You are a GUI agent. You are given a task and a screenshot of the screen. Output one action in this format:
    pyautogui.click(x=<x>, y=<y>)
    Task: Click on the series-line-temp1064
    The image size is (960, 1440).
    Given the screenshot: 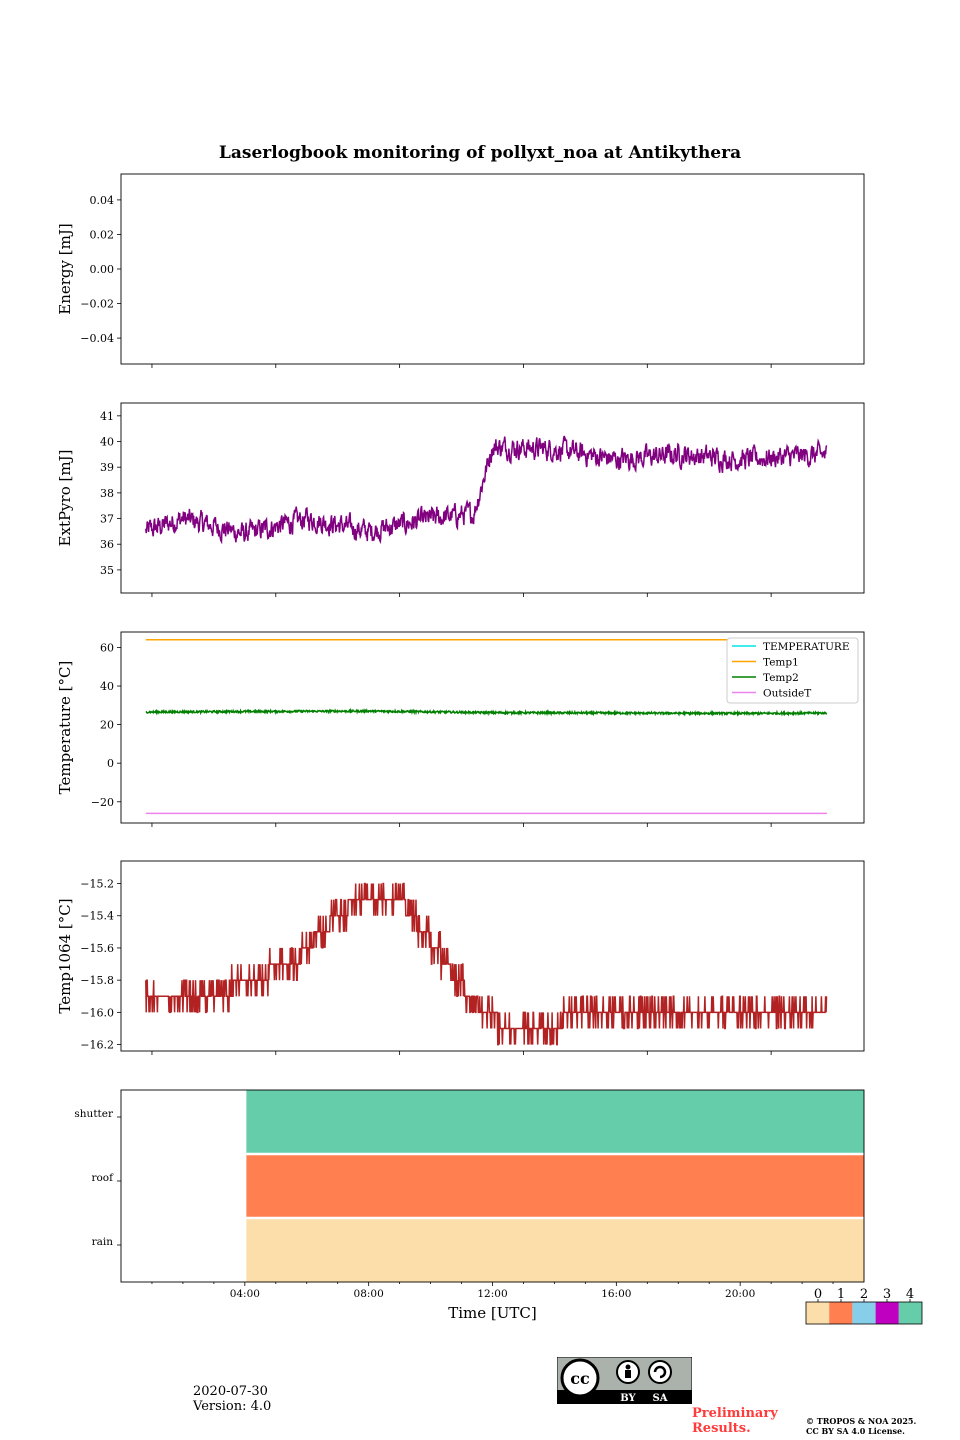 What is the action you would take?
    pyautogui.click(x=486, y=964)
    